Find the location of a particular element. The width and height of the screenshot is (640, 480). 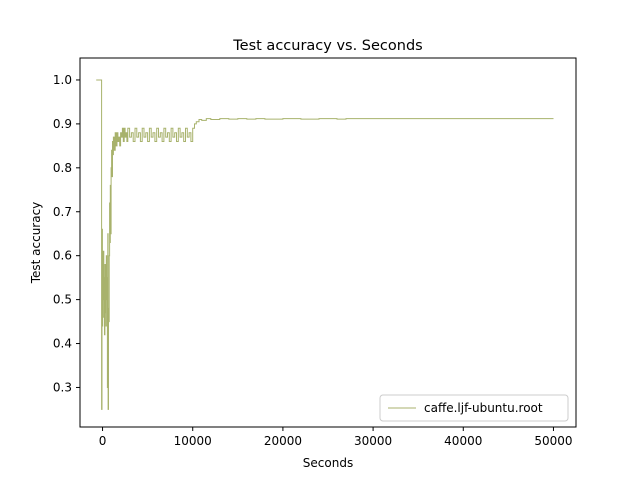

legend-box is located at coordinates (474, 408).